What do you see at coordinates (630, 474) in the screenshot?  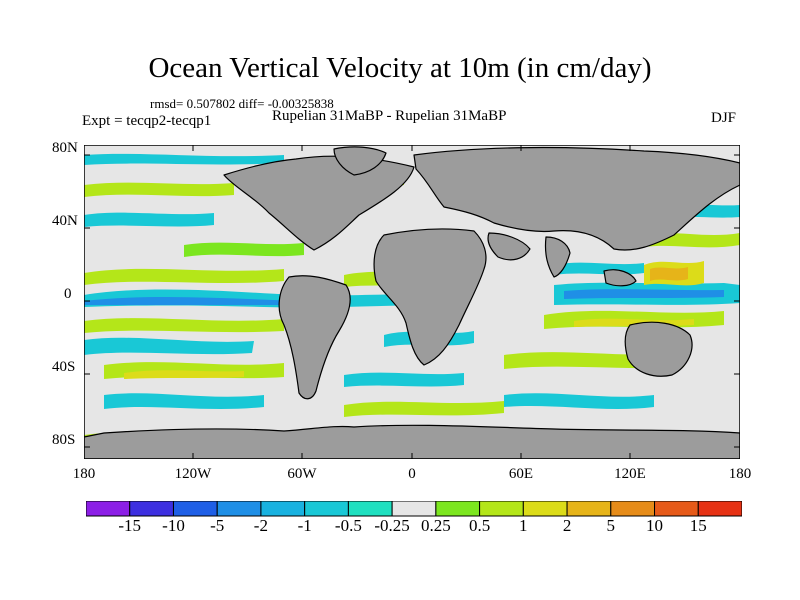 I see `x-tick-label: 120E` at bounding box center [630, 474].